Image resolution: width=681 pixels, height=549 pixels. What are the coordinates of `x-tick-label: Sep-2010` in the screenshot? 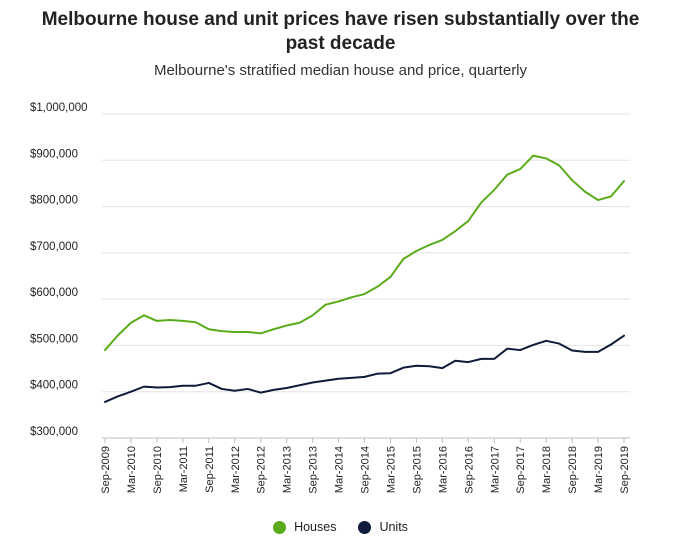 It's located at (158, 470).